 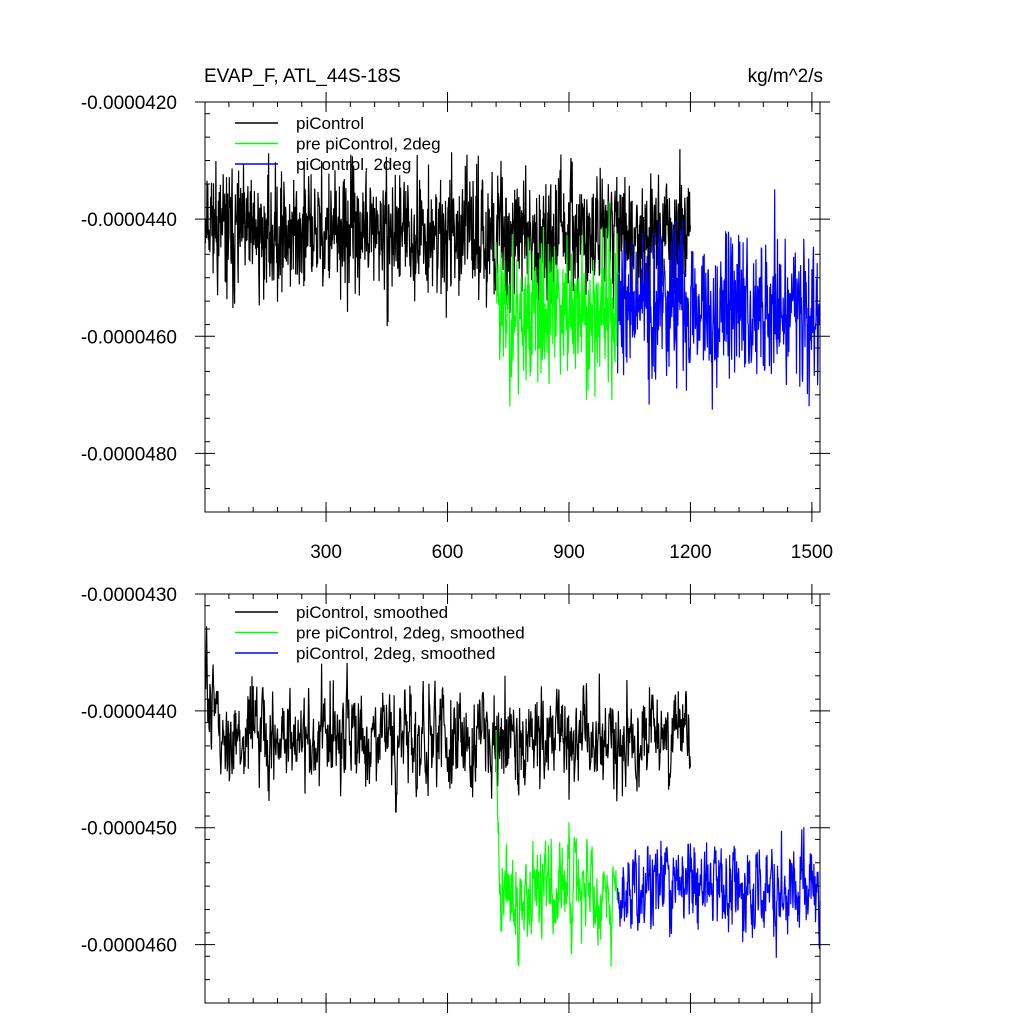 I want to click on x-tick-label: 300, so click(x=326, y=552).